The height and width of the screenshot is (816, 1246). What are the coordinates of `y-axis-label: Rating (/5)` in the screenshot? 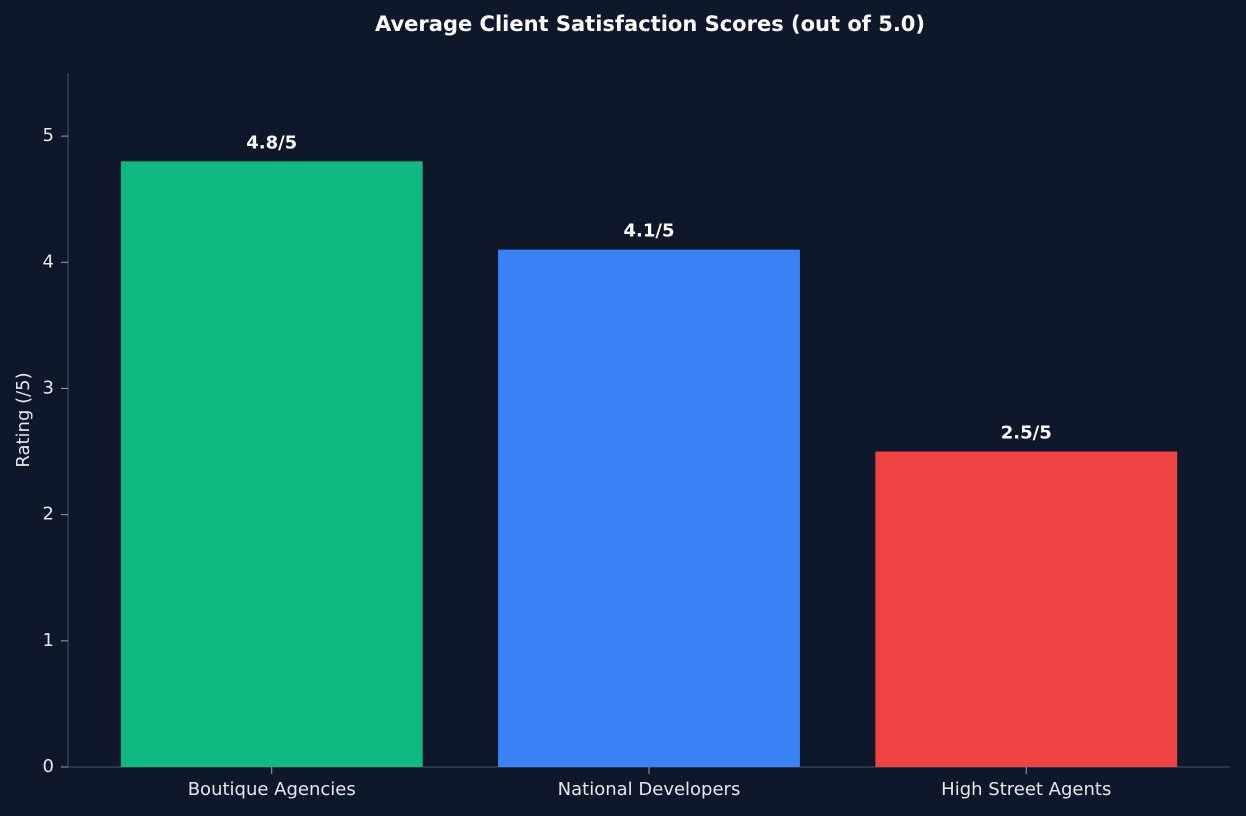 It's located at (23, 419).